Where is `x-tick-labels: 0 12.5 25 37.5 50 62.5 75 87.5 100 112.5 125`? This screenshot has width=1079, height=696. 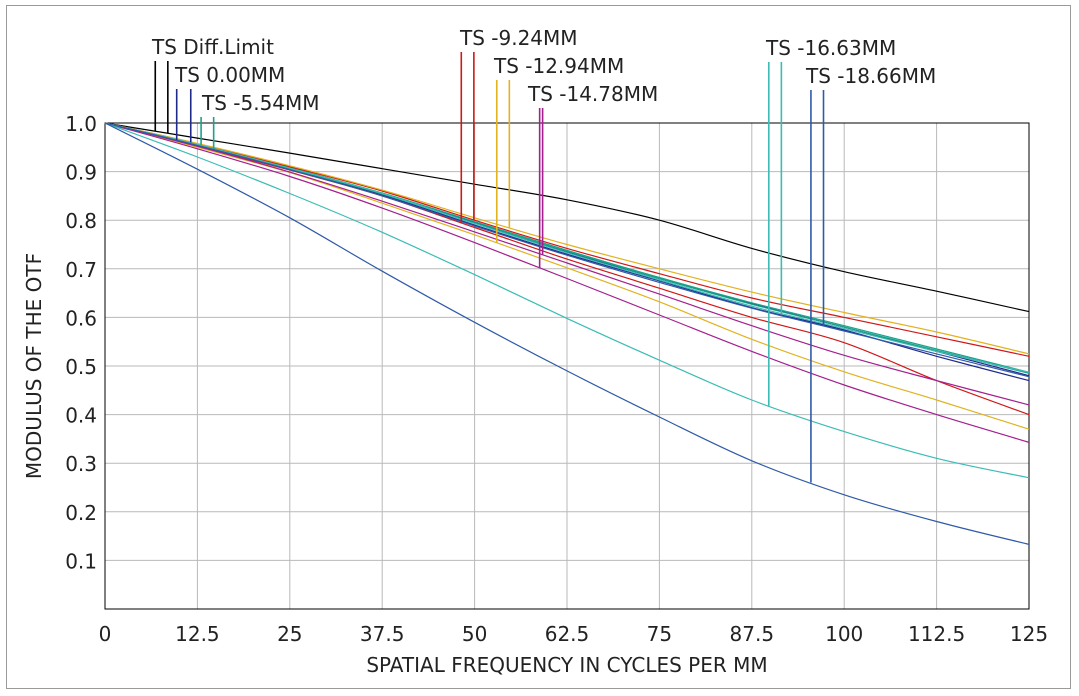 x-tick-labels: 0 12.5 25 37.5 50 62.5 75 87.5 100 112.5 125 is located at coordinates (573, 634).